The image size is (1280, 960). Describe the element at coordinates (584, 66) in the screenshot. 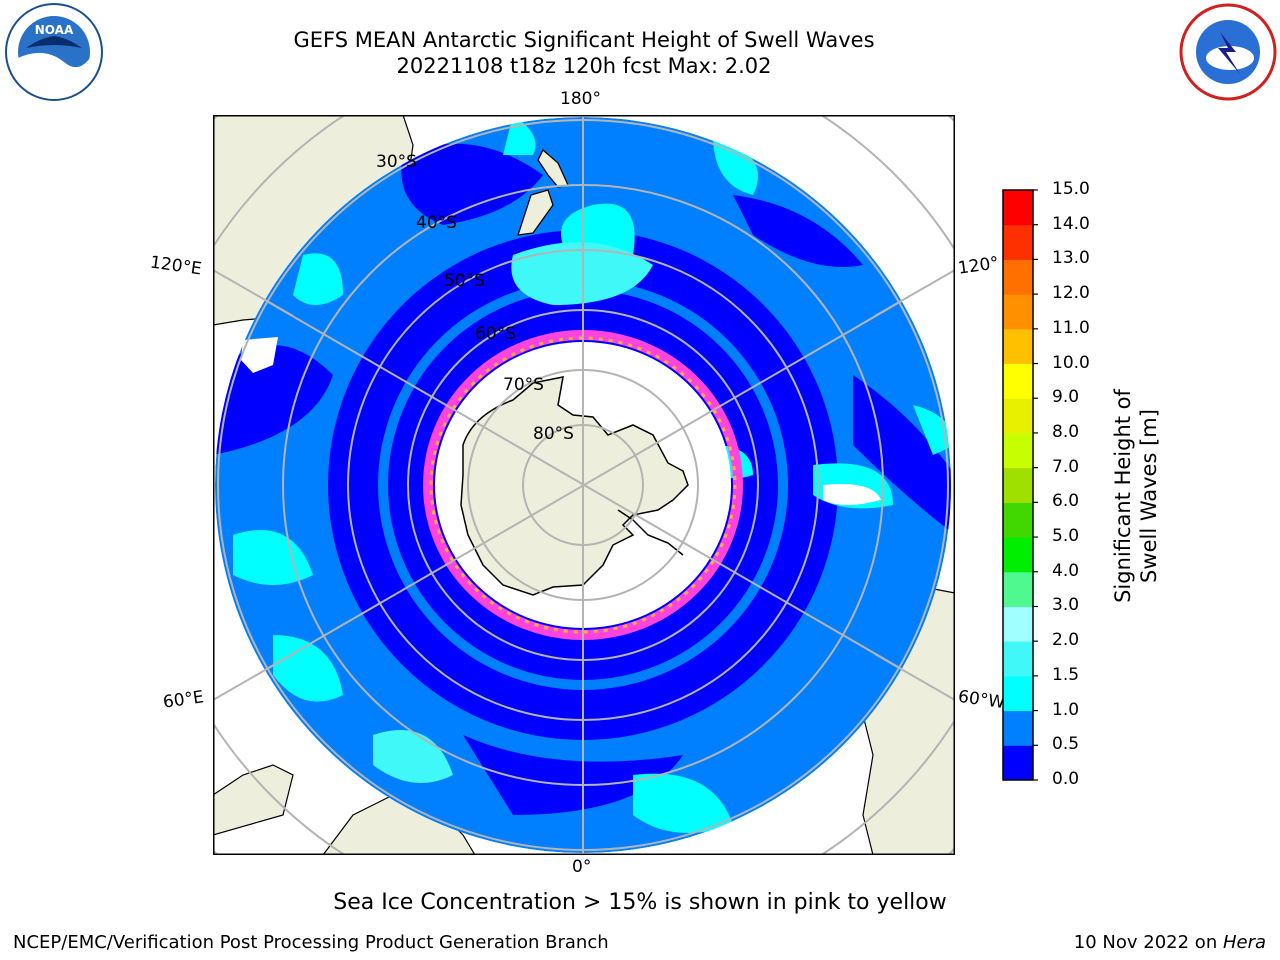

I see `map-subtitle-run: 20221108 t18z 120h fcst Max: 2.02` at that location.